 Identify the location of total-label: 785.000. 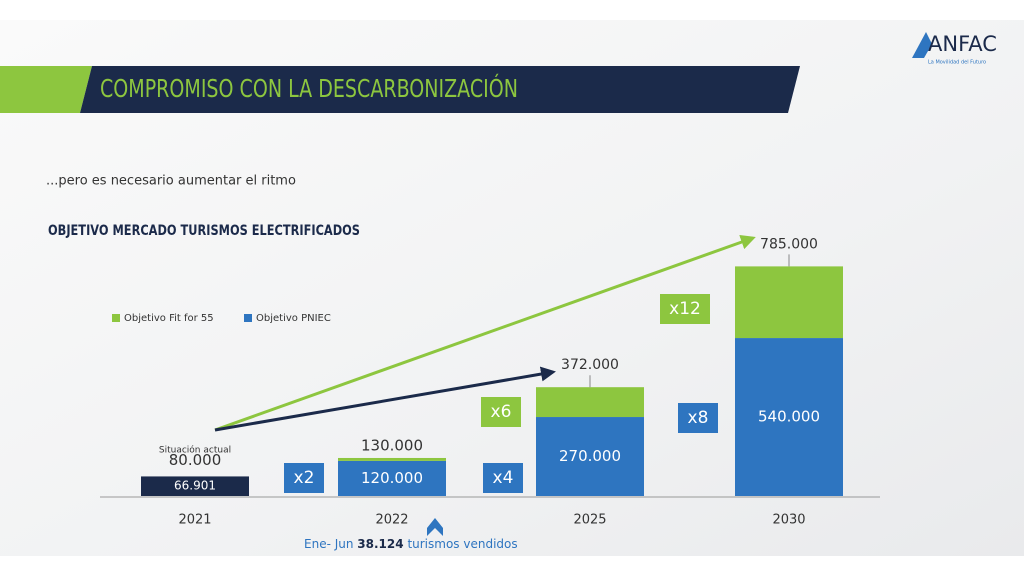
(789, 244).